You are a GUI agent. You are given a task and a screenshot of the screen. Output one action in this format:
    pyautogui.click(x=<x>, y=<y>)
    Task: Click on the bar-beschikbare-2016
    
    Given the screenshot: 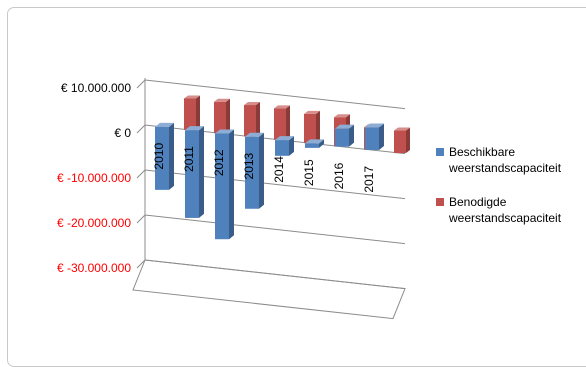 What is the action you would take?
    pyautogui.click(x=344, y=135)
    